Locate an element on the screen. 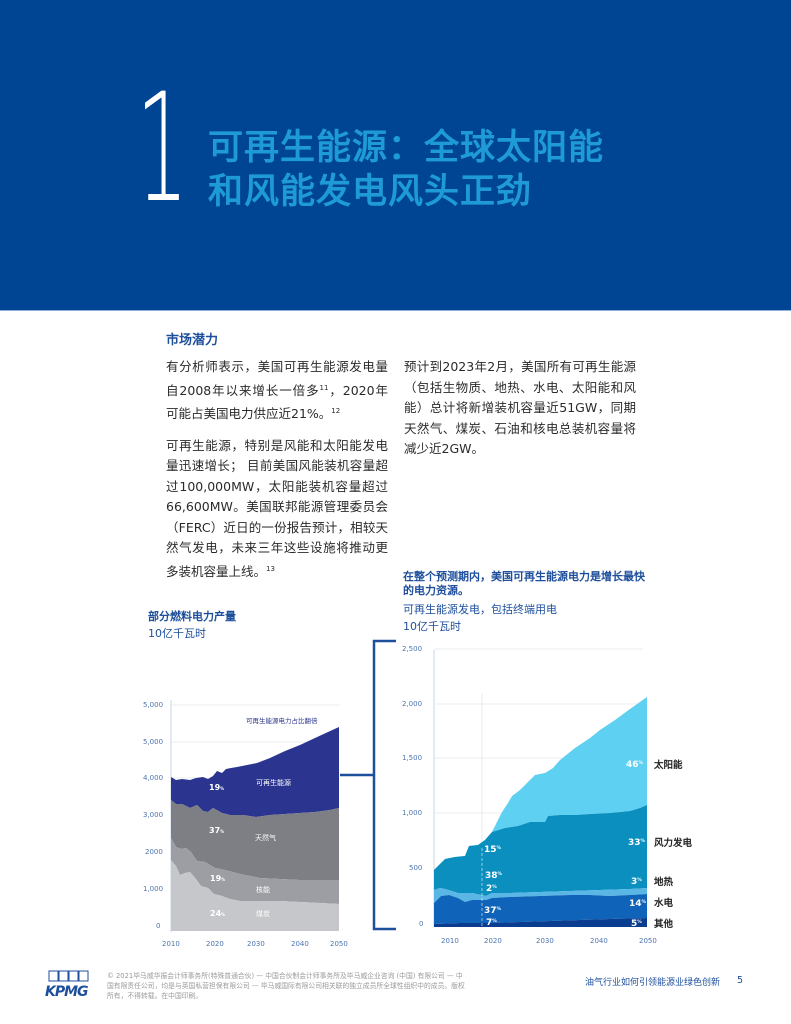 This screenshot has width=791, height=1024. text-run: ，2020年可能占美国电力供应近21%。 is located at coordinates (277, 402).